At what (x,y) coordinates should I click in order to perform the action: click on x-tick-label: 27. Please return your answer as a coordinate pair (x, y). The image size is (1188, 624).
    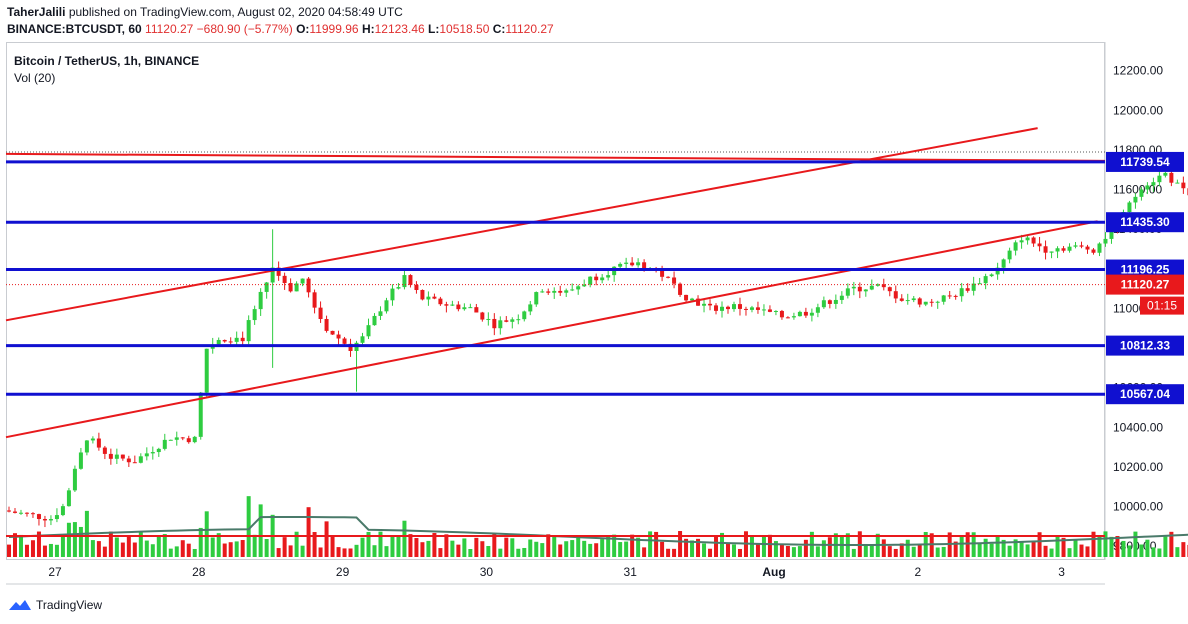
    Looking at the image, I should click on (55, 572).